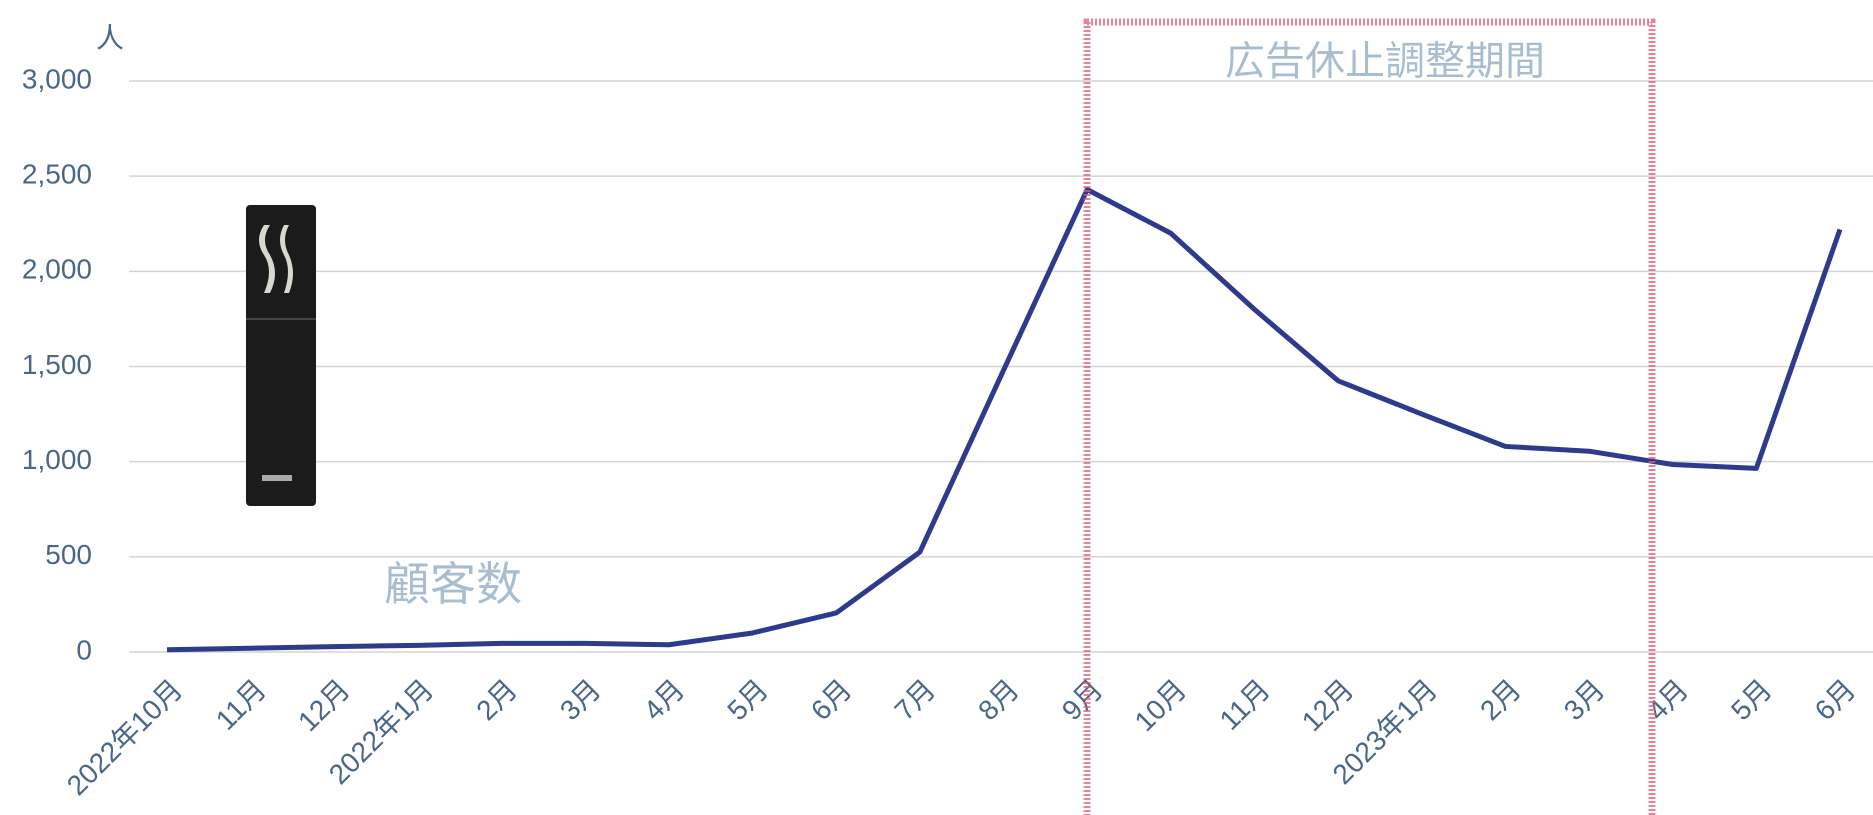 Image resolution: width=1873 pixels, height=815 pixels. I want to click on y-tick-label: 1,000, so click(57, 459).